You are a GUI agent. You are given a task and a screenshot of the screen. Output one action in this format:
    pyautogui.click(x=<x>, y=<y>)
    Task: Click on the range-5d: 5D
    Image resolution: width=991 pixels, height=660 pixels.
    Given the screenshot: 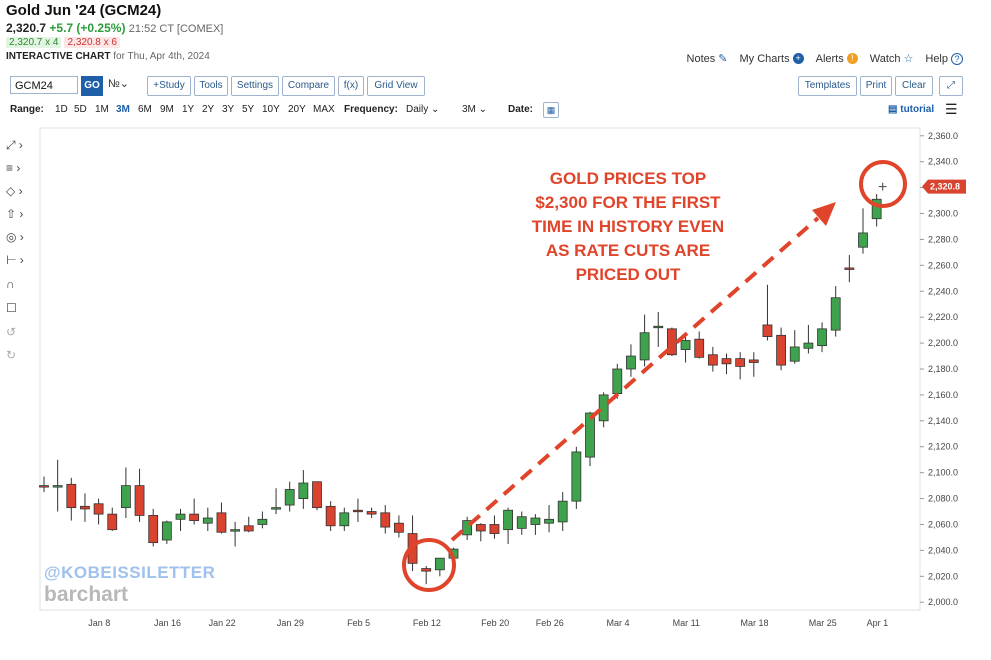 What is the action you would take?
    pyautogui.click(x=80, y=109)
    